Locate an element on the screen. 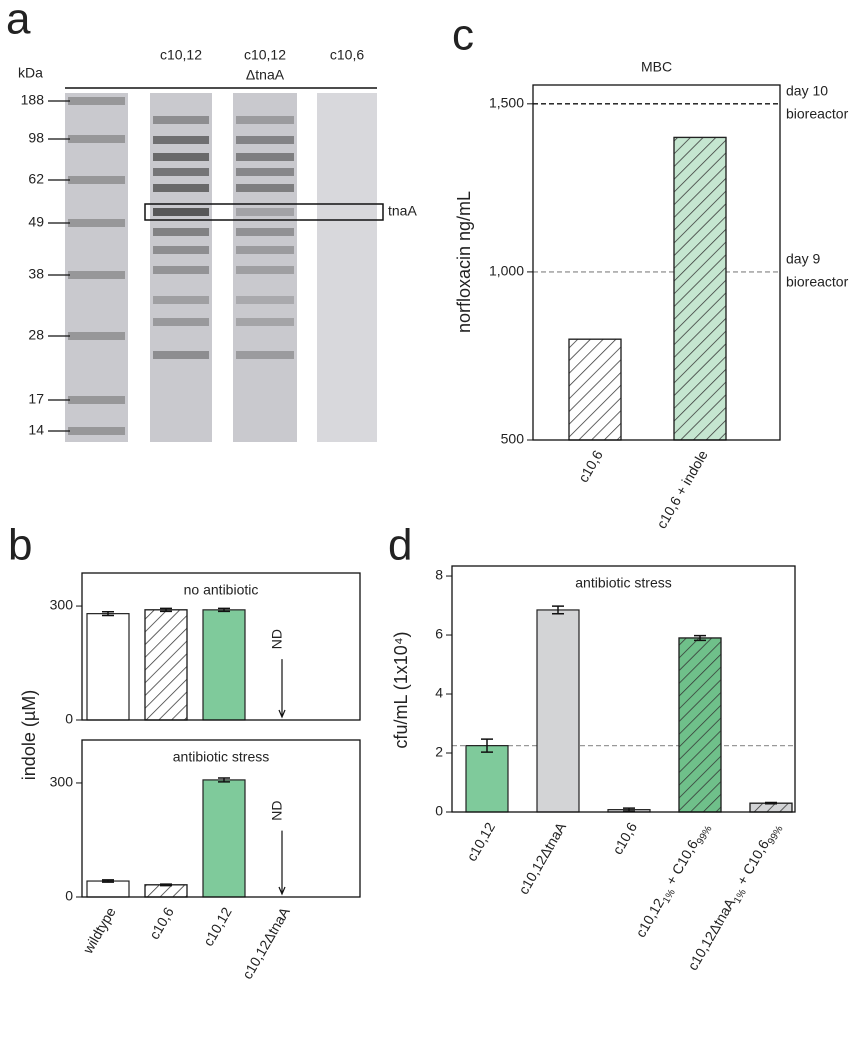  nd-arrow is located at coordinates (282, 863).